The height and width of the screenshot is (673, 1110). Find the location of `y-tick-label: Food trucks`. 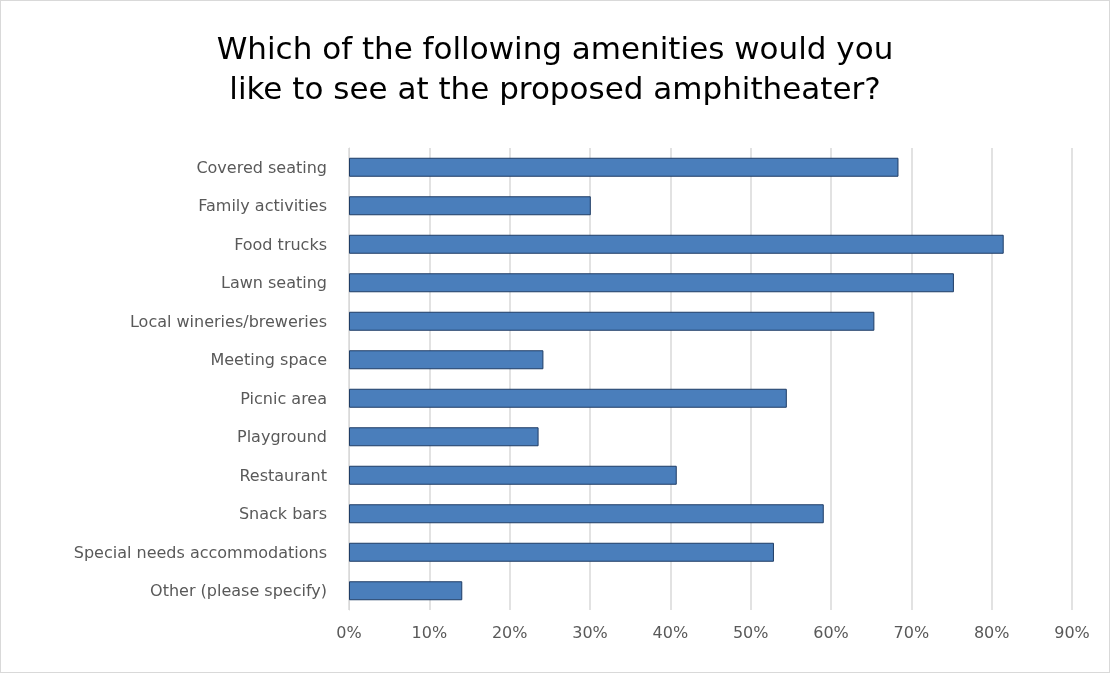

y-tick-label: Food trucks is located at coordinates (280, 244).